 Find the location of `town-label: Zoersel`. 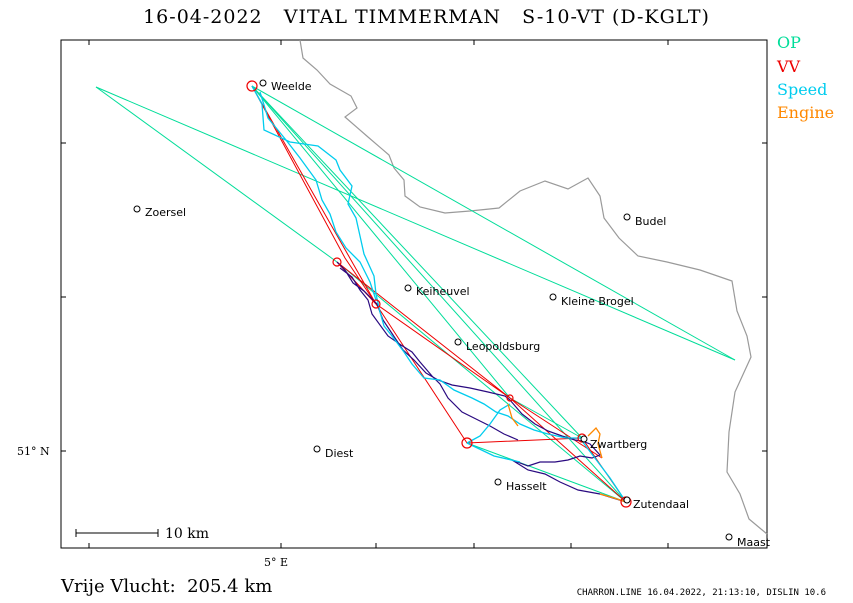

town-label: Zoersel is located at coordinates (165, 212).